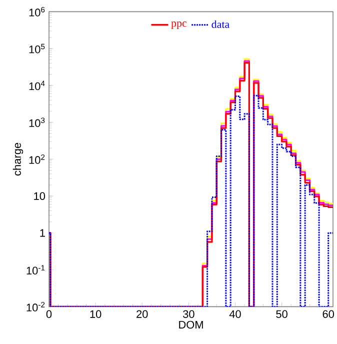  I want to click on x-tick-label: 20, so click(142, 314).